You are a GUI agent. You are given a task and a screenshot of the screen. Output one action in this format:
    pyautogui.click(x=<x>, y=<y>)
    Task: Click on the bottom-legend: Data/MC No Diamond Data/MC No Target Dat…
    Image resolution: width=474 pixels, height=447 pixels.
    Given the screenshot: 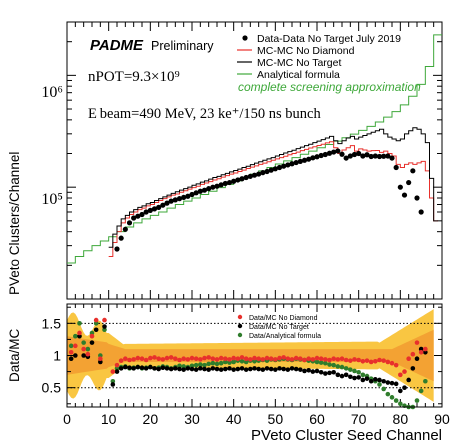 What is the action you would take?
    pyautogui.click(x=279, y=327)
    